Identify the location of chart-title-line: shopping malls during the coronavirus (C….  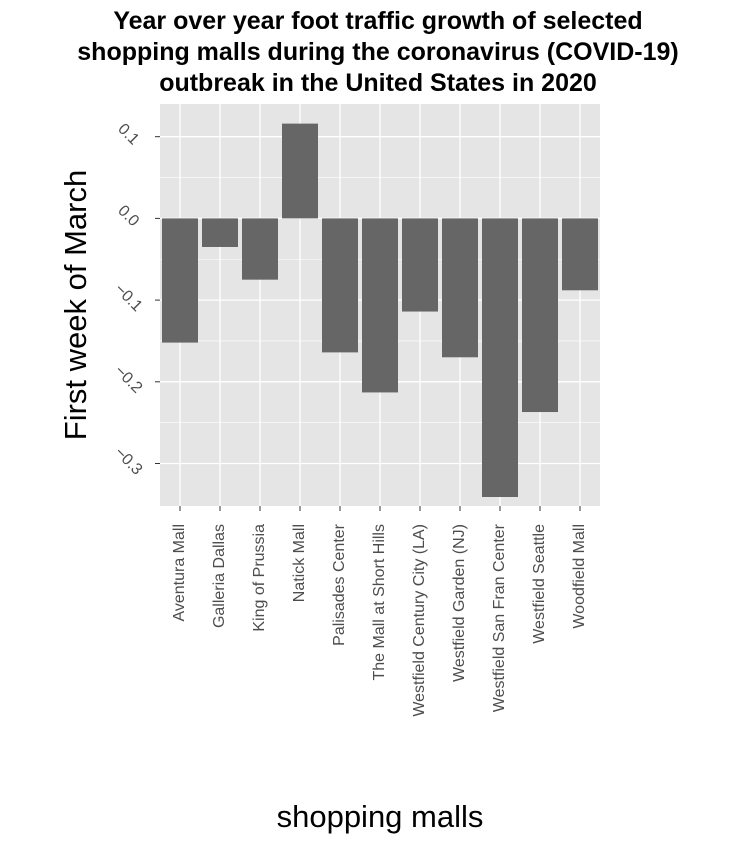
(378, 52).